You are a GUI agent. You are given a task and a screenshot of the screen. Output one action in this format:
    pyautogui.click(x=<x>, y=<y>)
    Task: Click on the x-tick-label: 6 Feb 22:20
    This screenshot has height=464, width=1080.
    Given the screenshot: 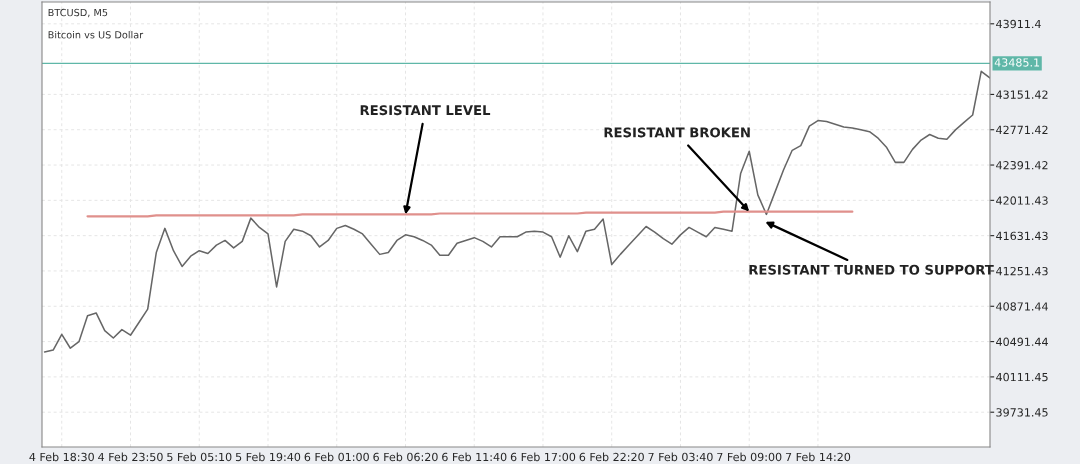 What is the action you would take?
    pyautogui.click(x=611, y=457)
    